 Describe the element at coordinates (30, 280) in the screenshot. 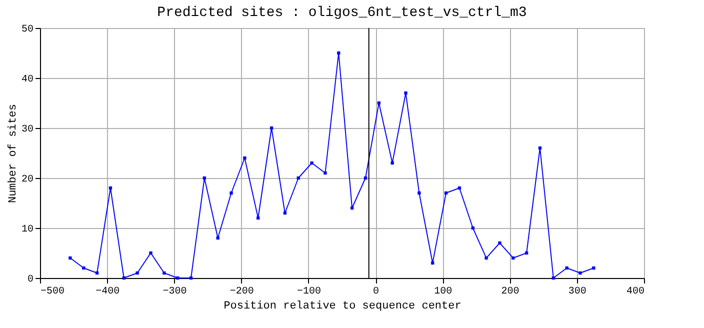

I see `y-tick-label: 0` at that location.